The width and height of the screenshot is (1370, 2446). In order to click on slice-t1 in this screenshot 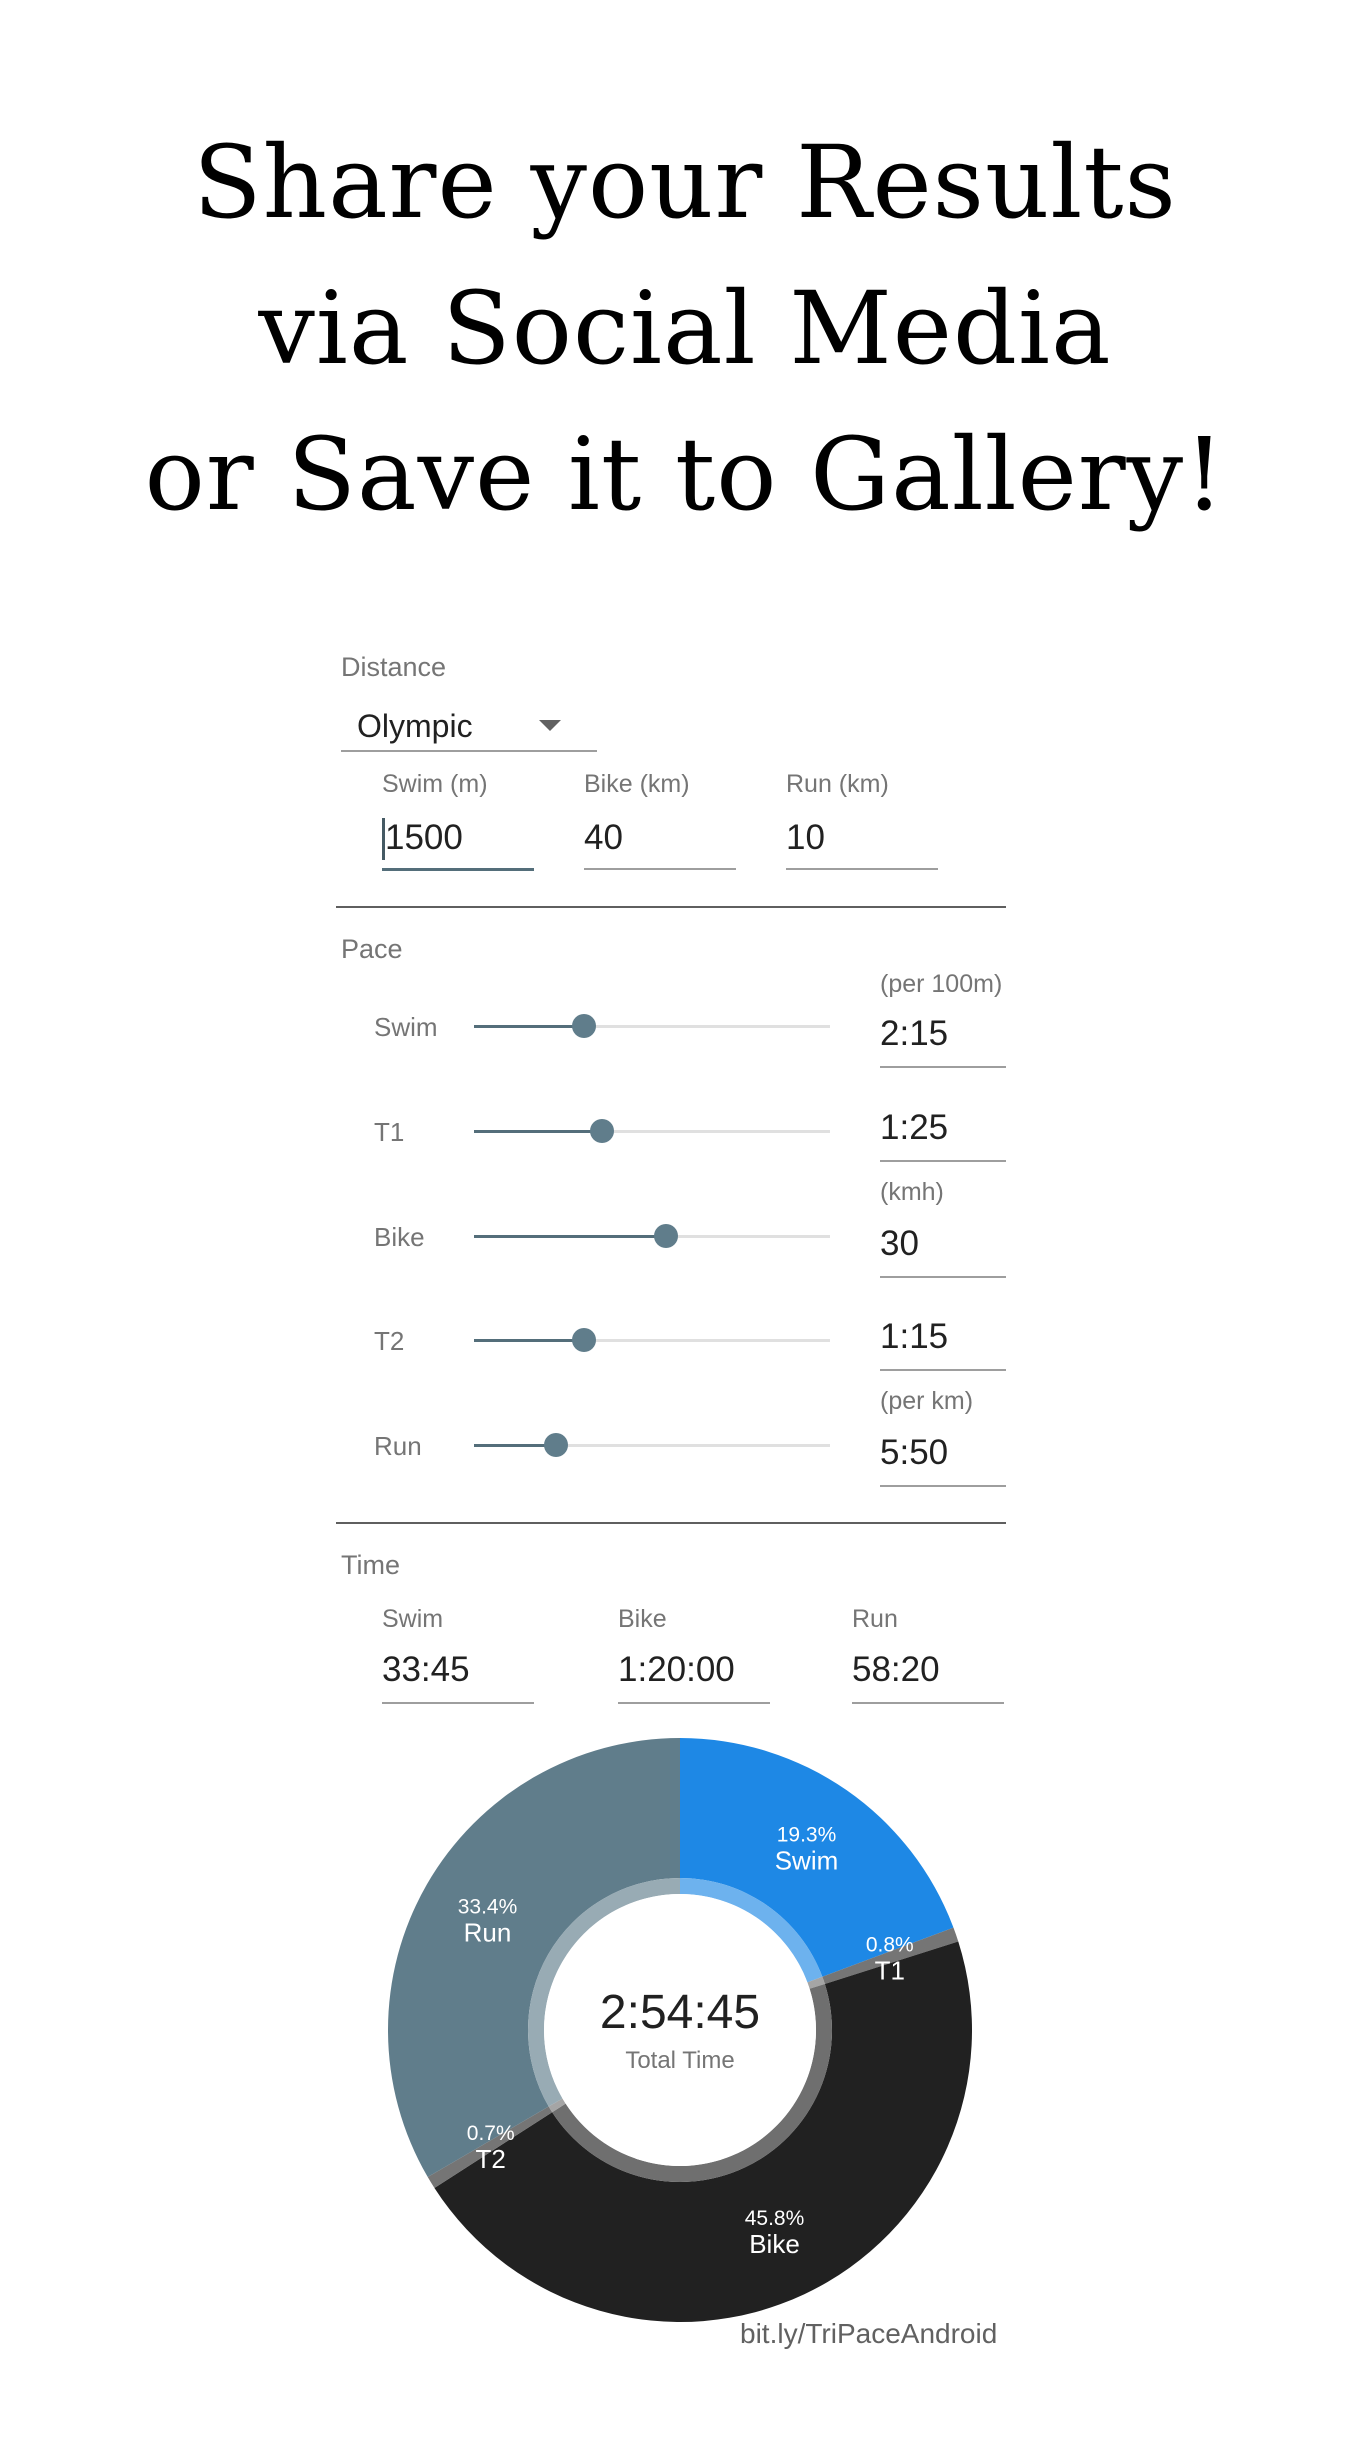, I will do `click(890, 1955)`.